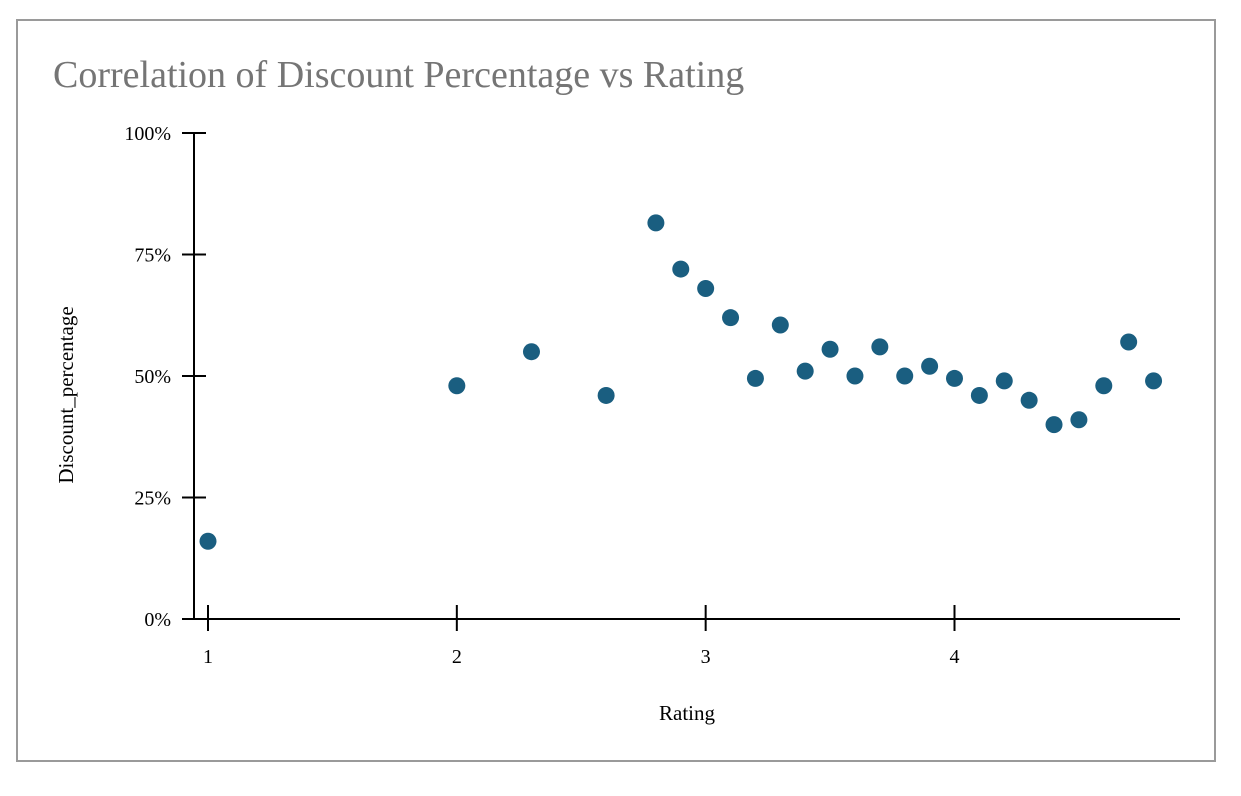 This screenshot has width=1241, height=796. Describe the element at coordinates (66, 394) in the screenshot. I see `y-axis-title: Discount_percentage` at that location.